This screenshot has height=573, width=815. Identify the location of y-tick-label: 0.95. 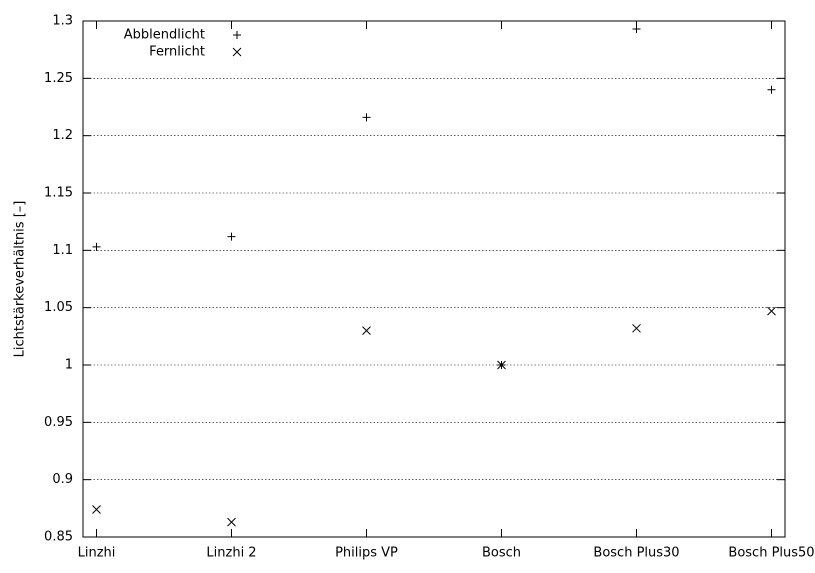
(58, 422).